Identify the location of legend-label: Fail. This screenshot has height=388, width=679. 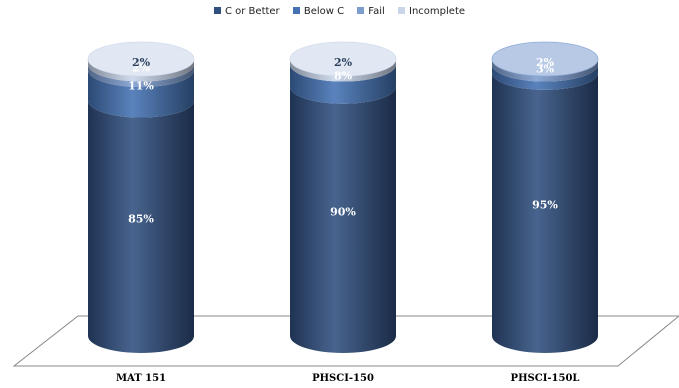
(376, 11).